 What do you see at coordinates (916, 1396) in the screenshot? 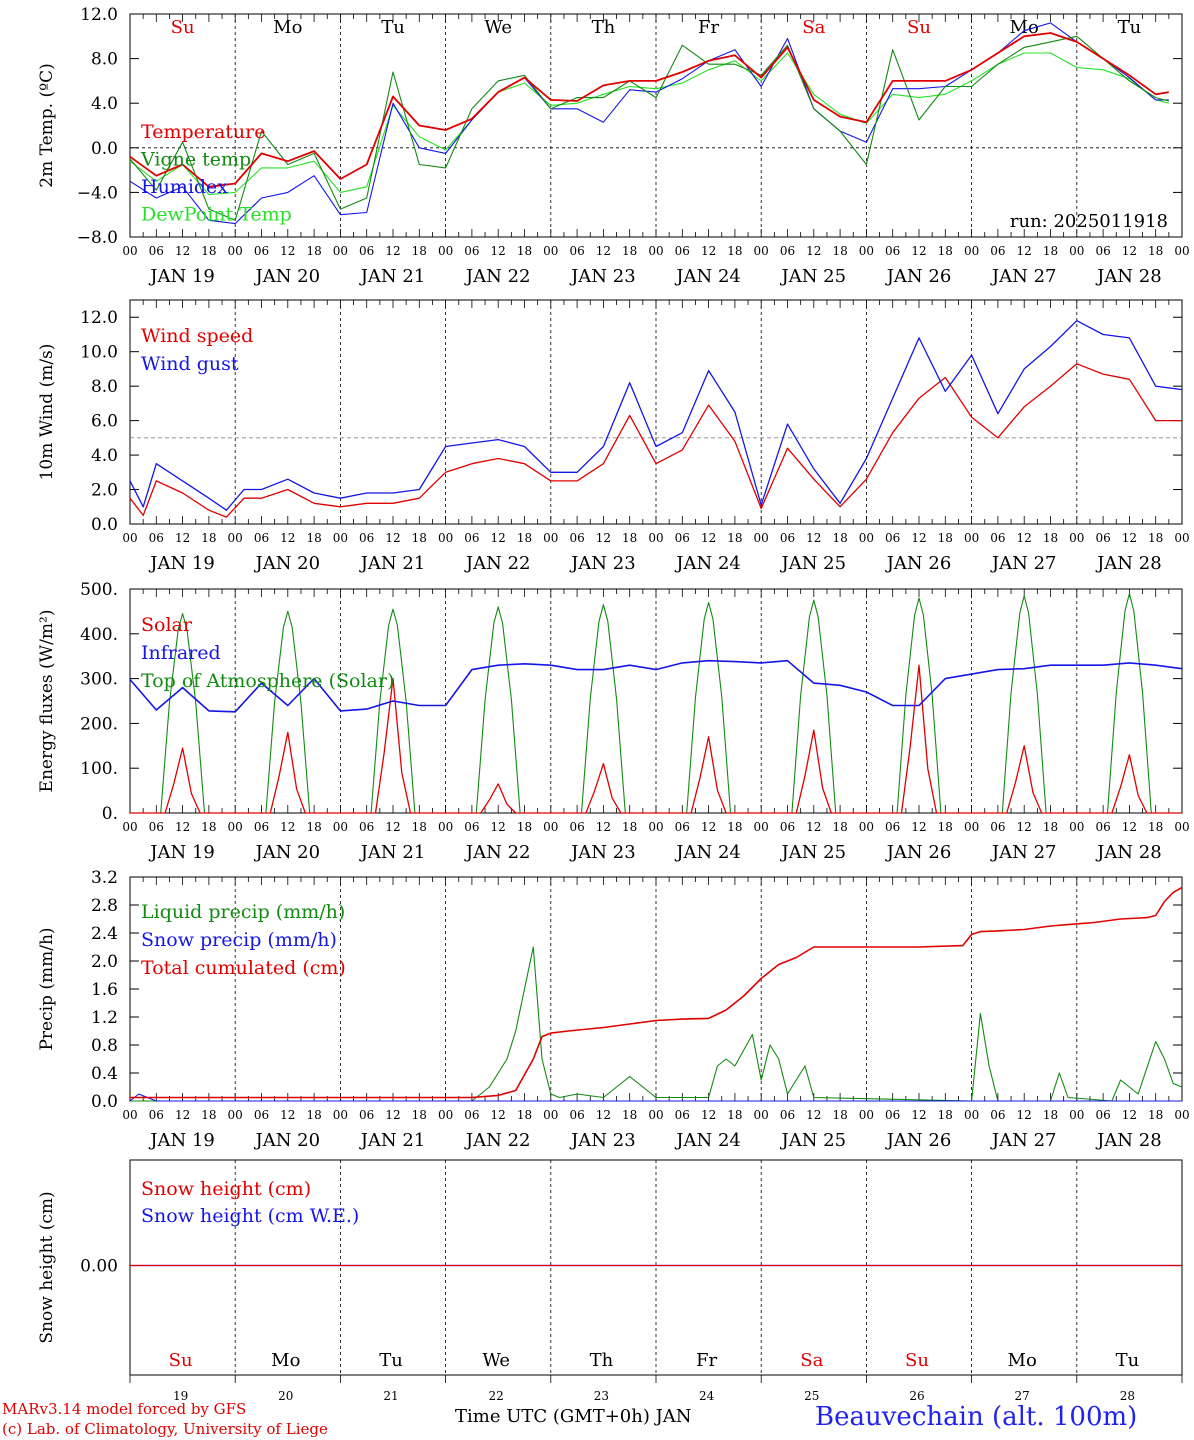
I see `day-number-label: 26` at bounding box center [916, 1396].